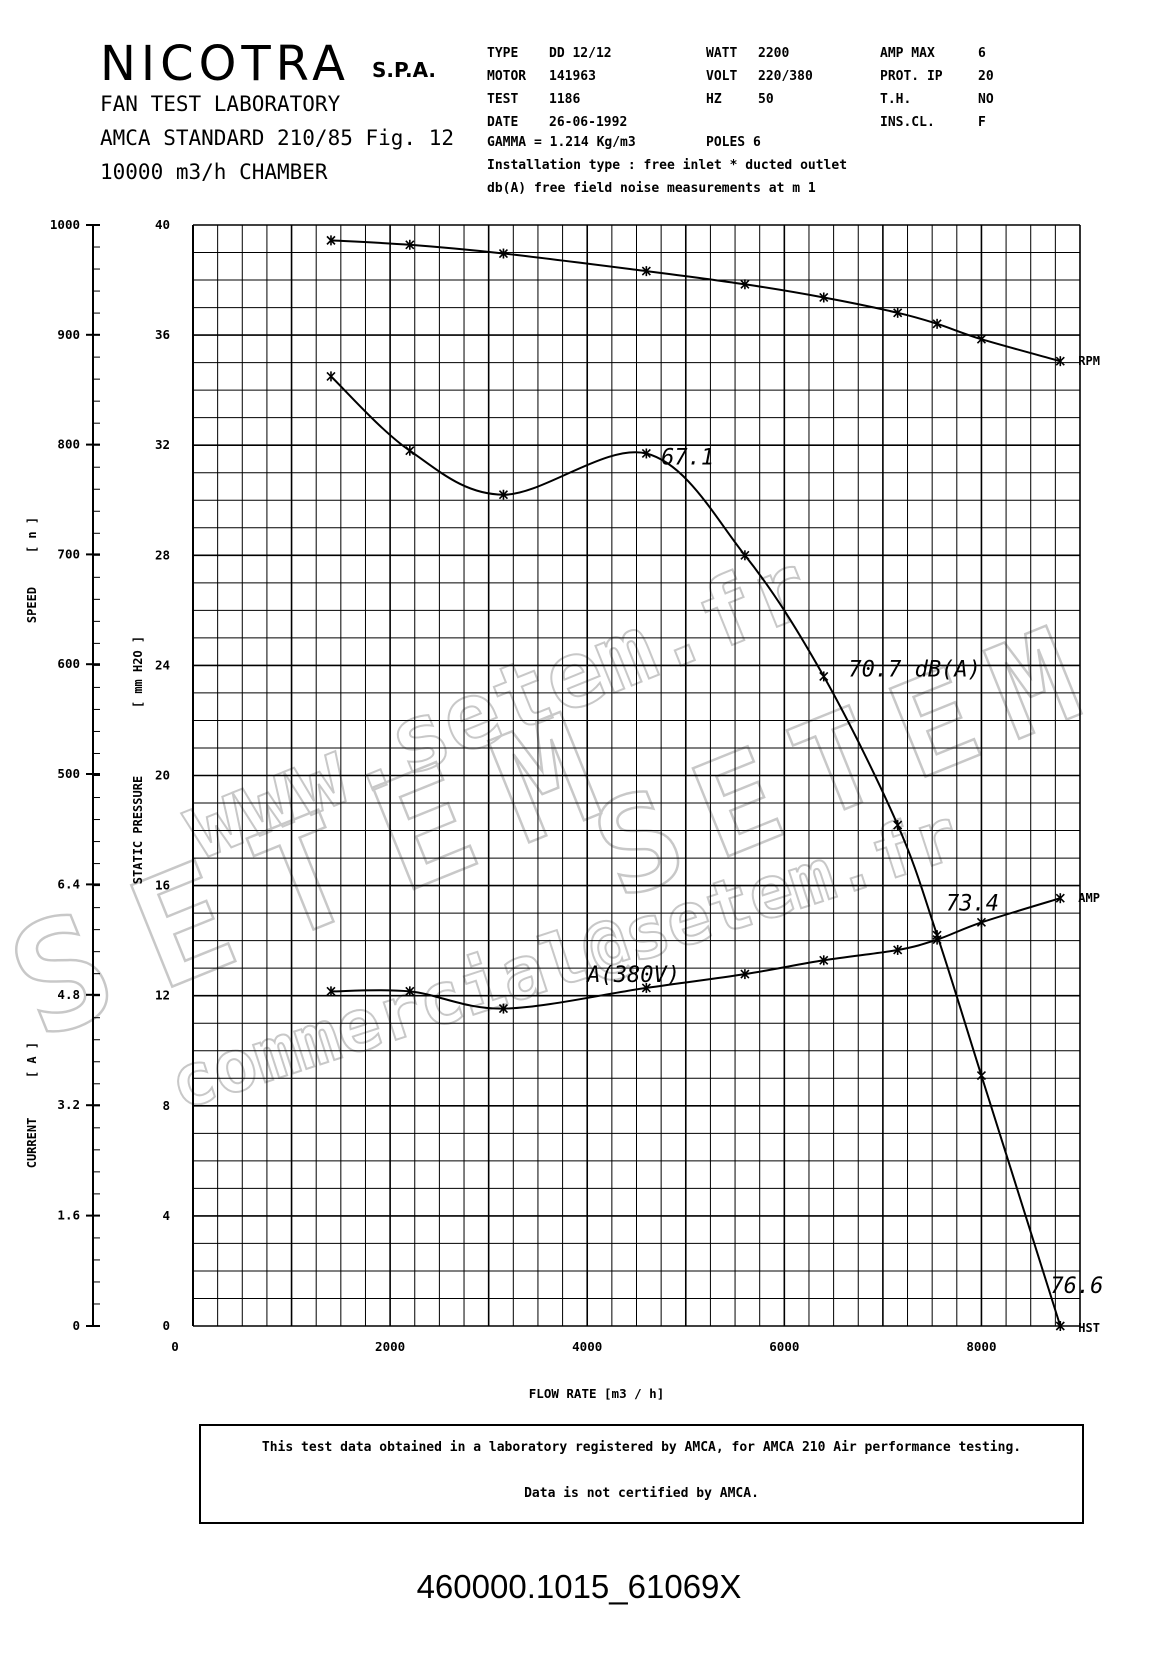 This screenshot has width=1158, height=1654. What do you see at coordinates (785, 76) in the screenshot?
I see `spec-value: 220/380` at bounding box center [785, 76].